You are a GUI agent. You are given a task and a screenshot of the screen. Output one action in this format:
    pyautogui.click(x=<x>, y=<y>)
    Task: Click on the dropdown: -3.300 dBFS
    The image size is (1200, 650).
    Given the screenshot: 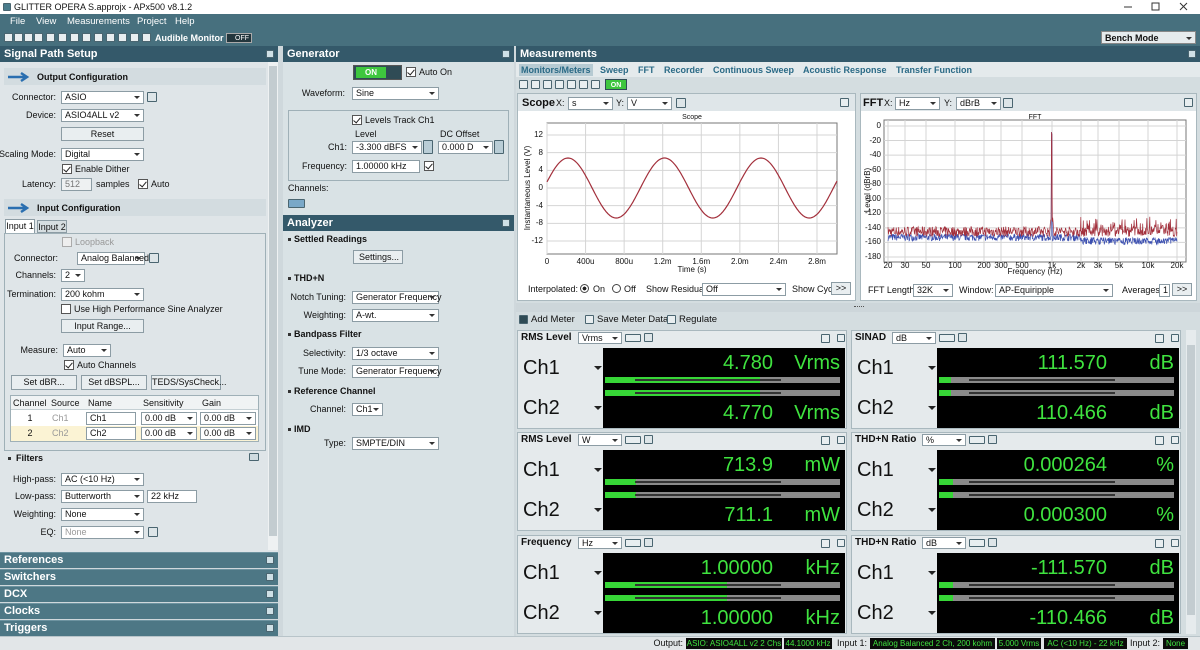 What is the action you would take?
    pyautogui.click(x=387, y=147)
    